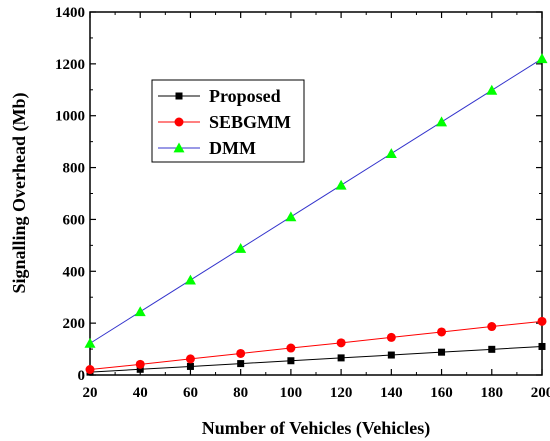 This screenshot has height=441, width=550. I want to click on series-line-sebgmm, so click(316, 345).